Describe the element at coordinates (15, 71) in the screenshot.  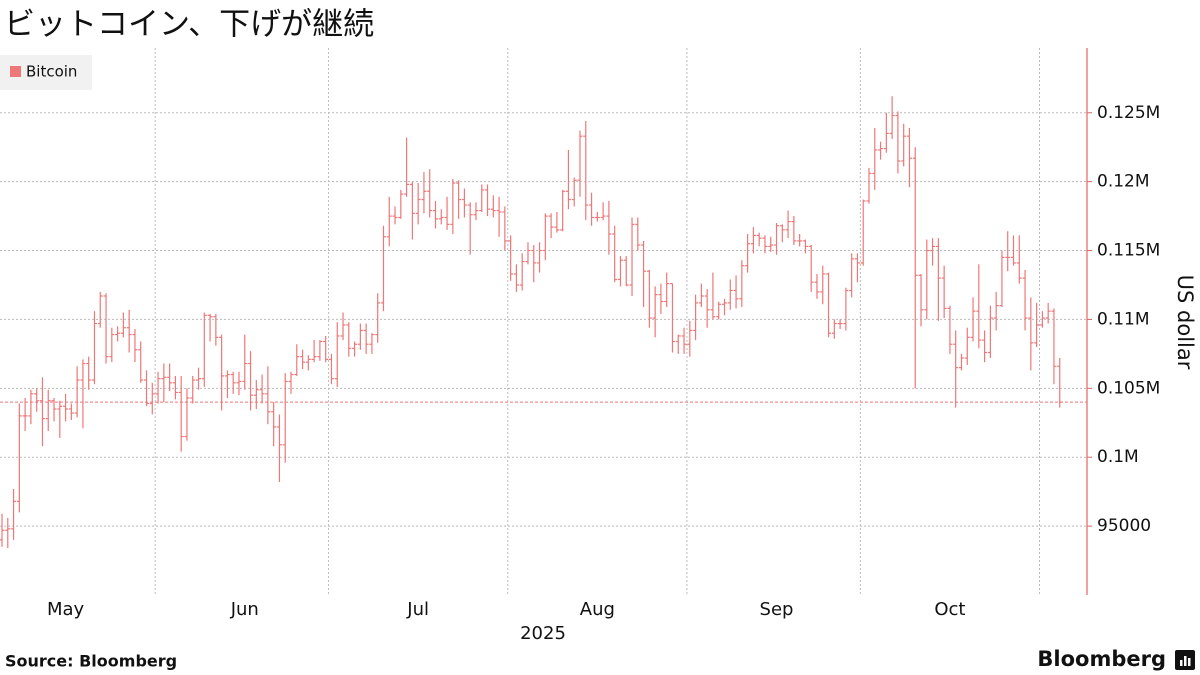
I see `legend-swatch` at that location.